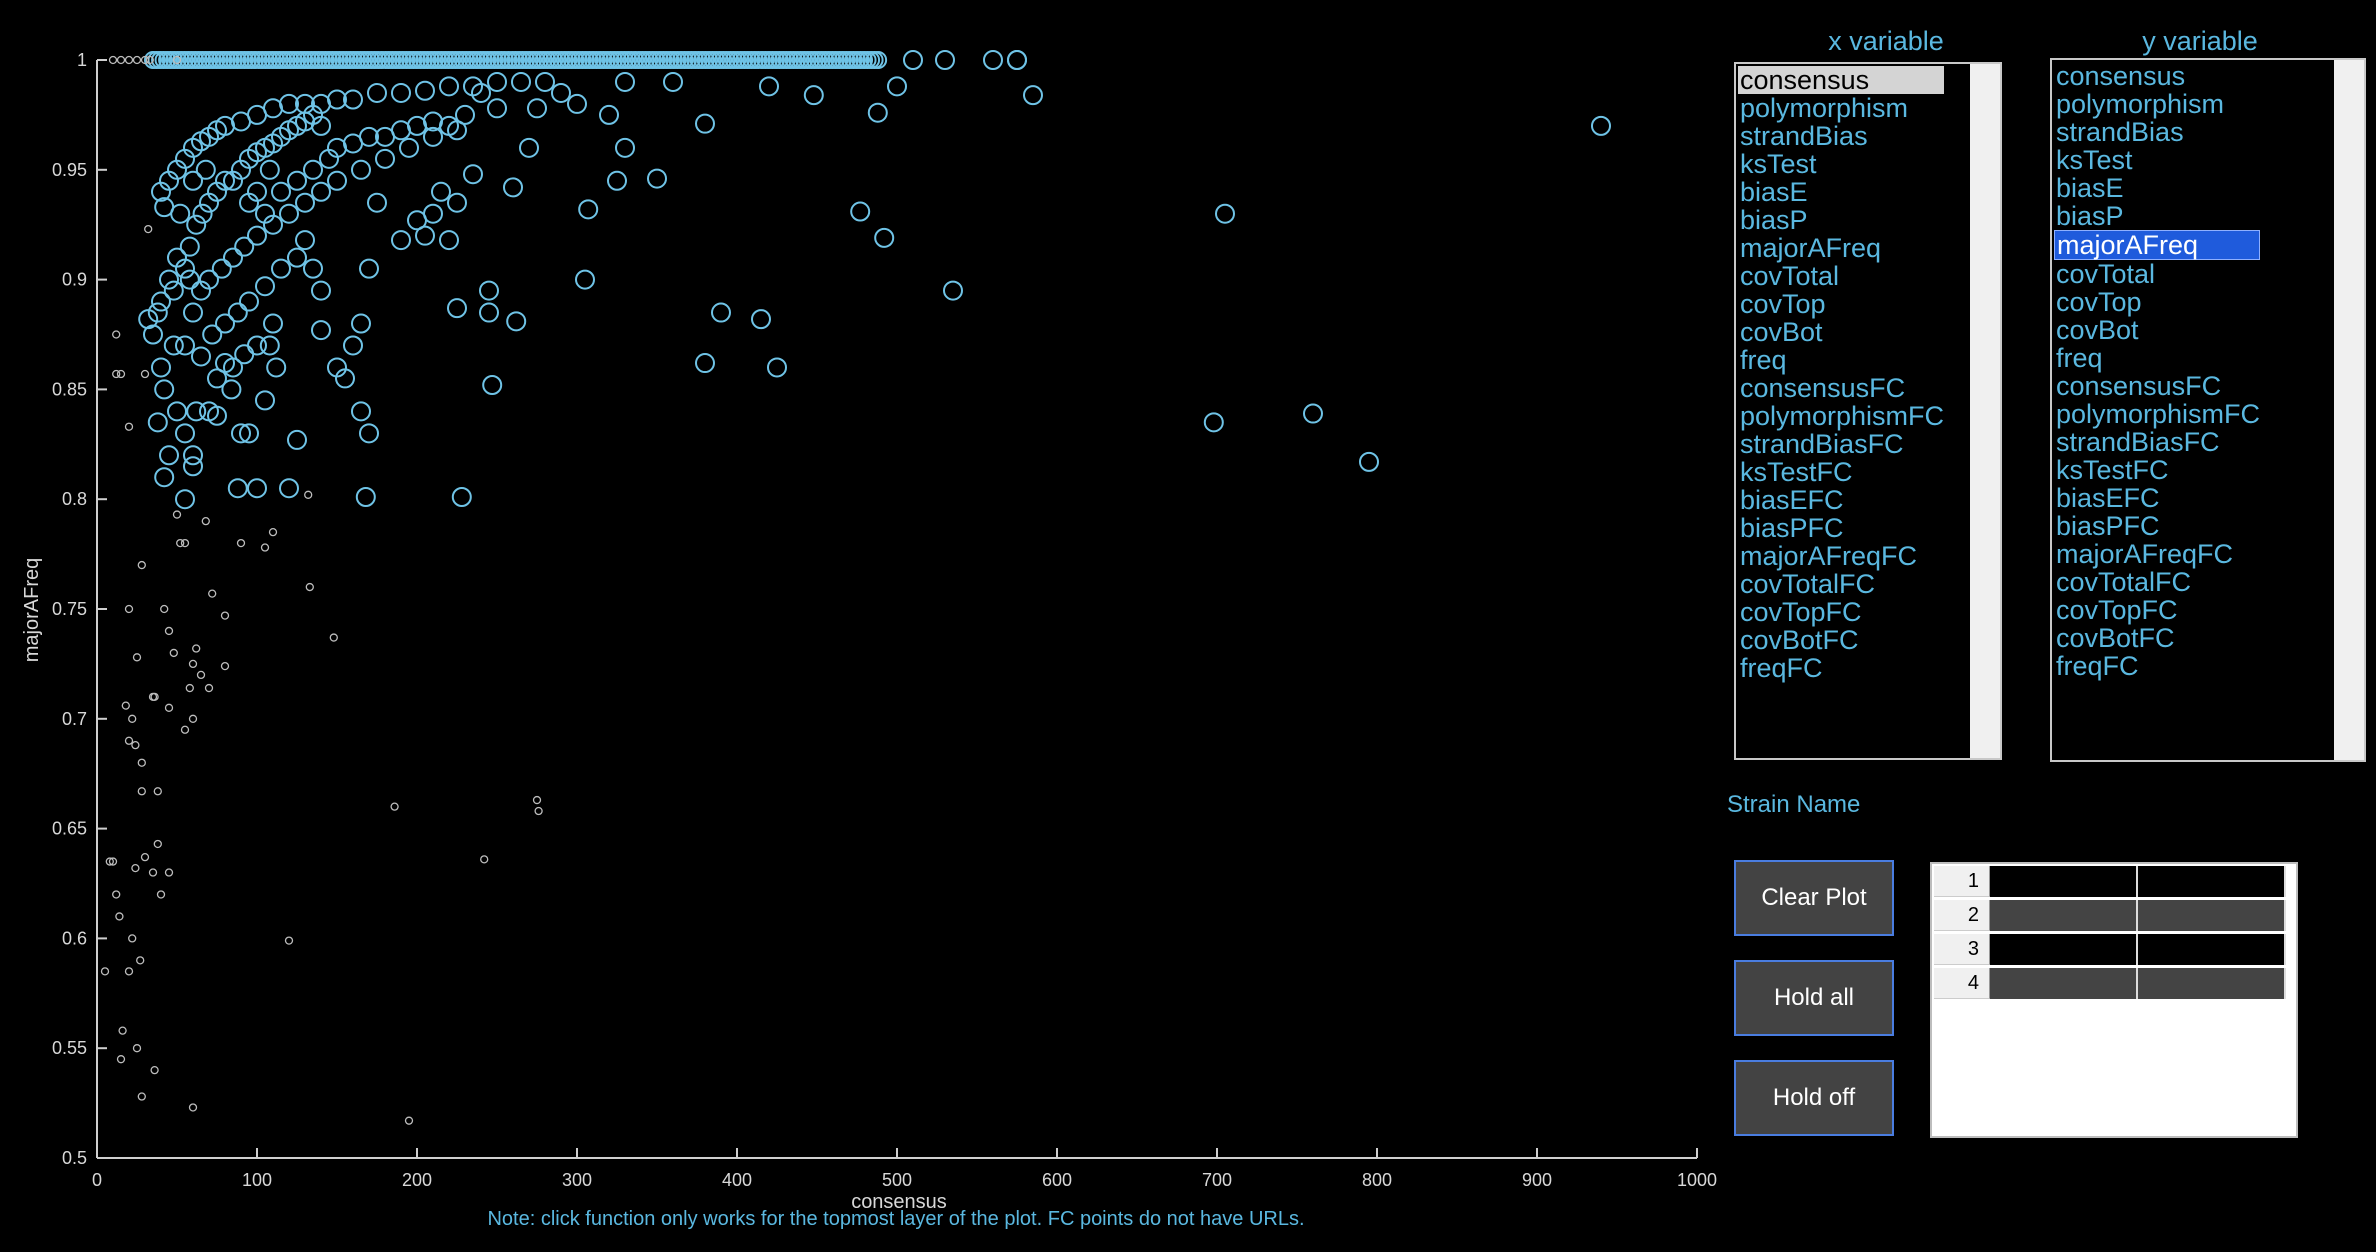 The width and height of the screenshot is (2376, 1252). What do you see at coordinates (2112, 470) in the screenshot?
I see `list-item-ksTestFC: ksTestFC` at bounding box center [2112, 470].